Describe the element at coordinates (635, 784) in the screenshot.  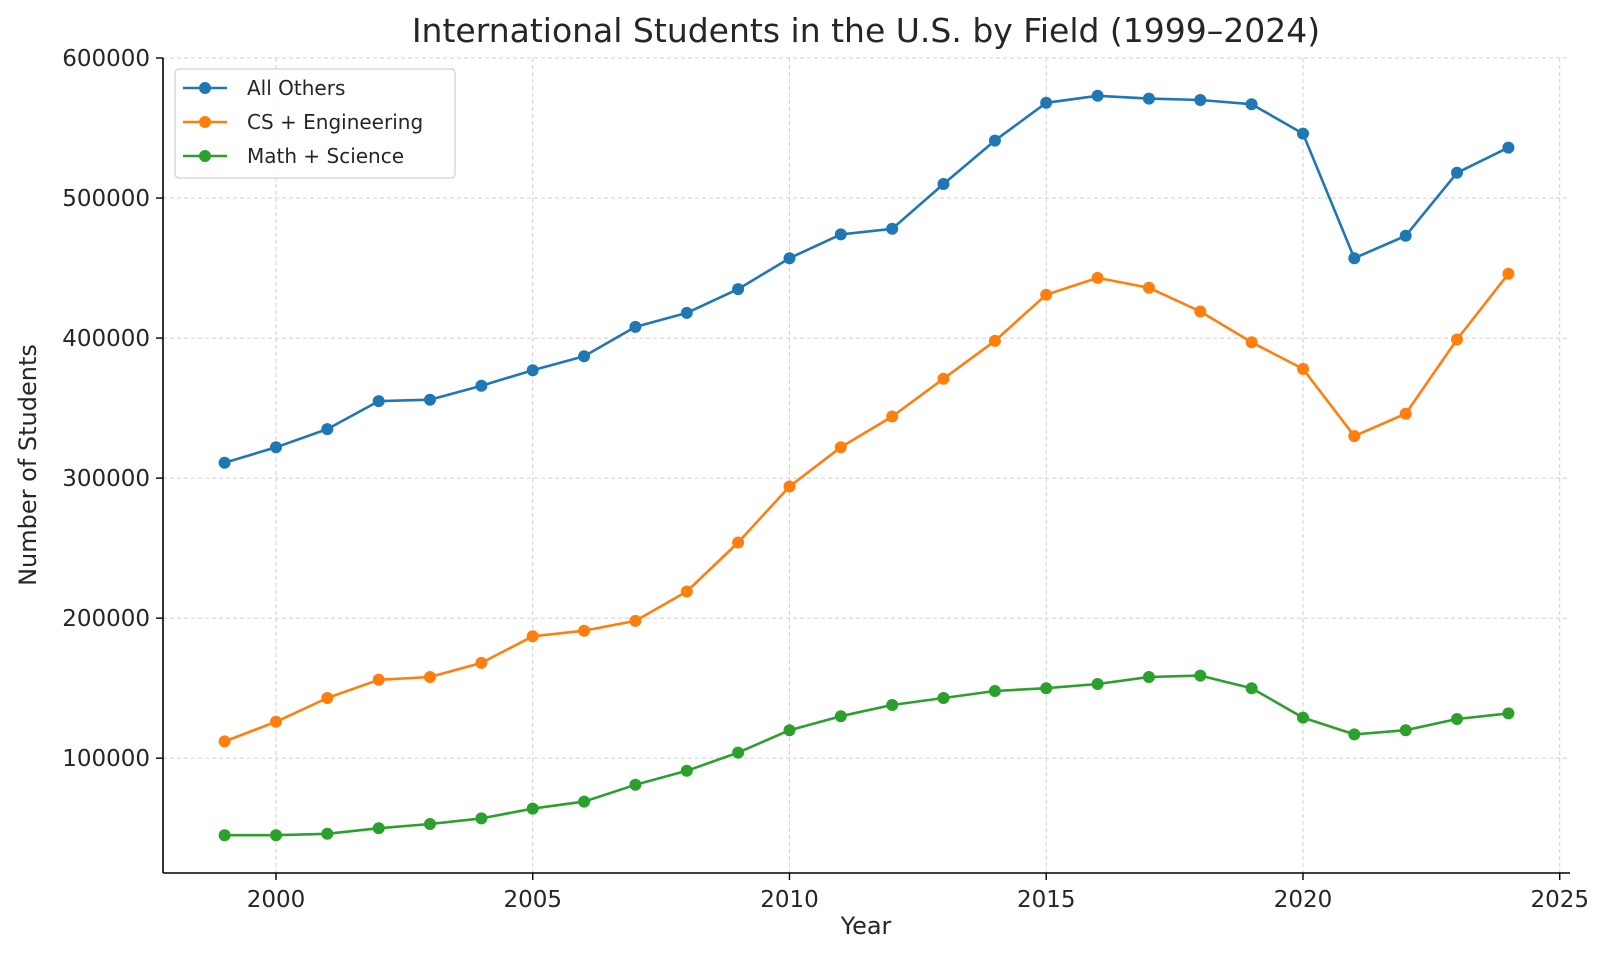
I see `data-point-math-science-2007` at that location.